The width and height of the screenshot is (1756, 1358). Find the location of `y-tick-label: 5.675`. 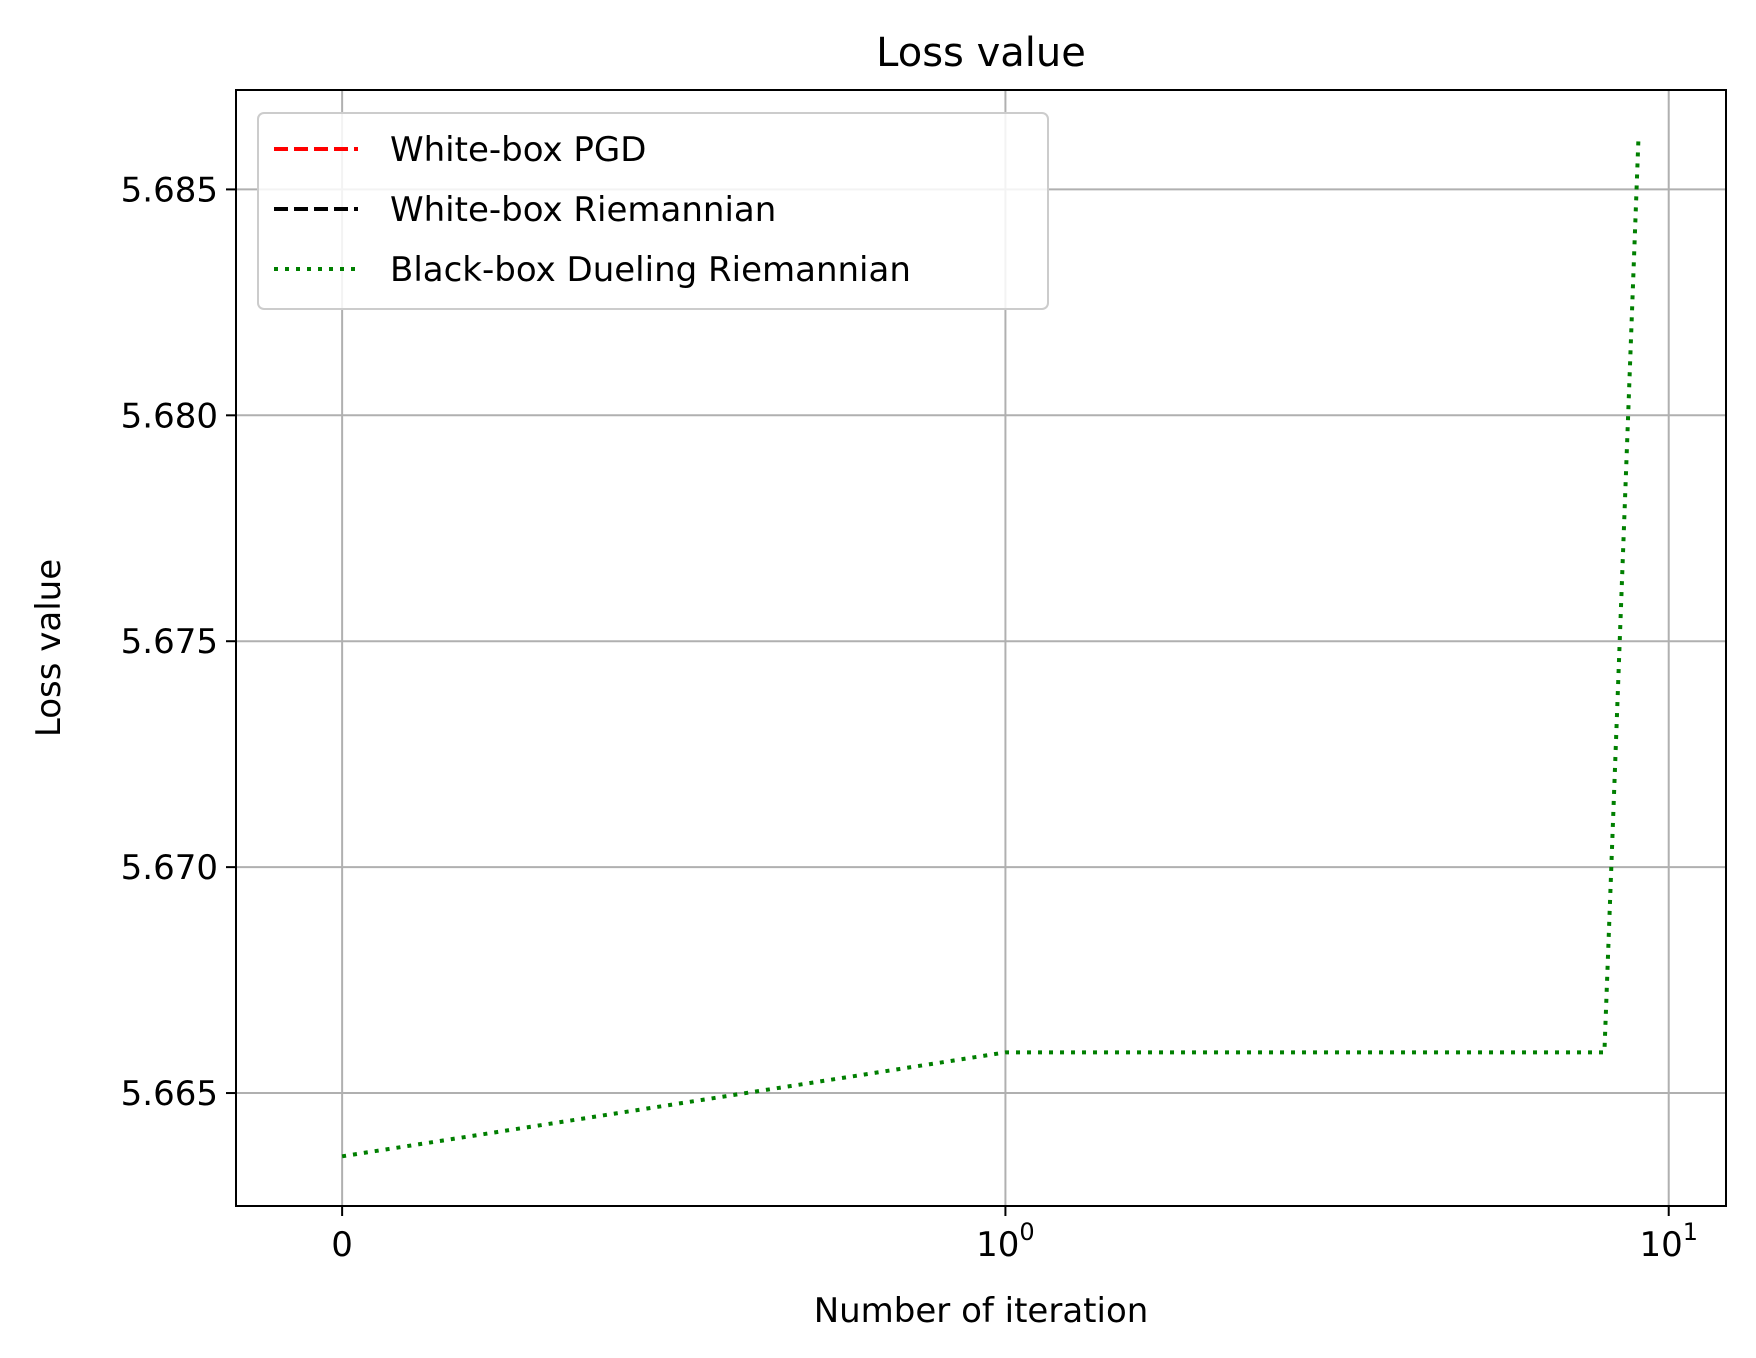

y-tick-label: 5.675 is located at coordinates (169, 642).